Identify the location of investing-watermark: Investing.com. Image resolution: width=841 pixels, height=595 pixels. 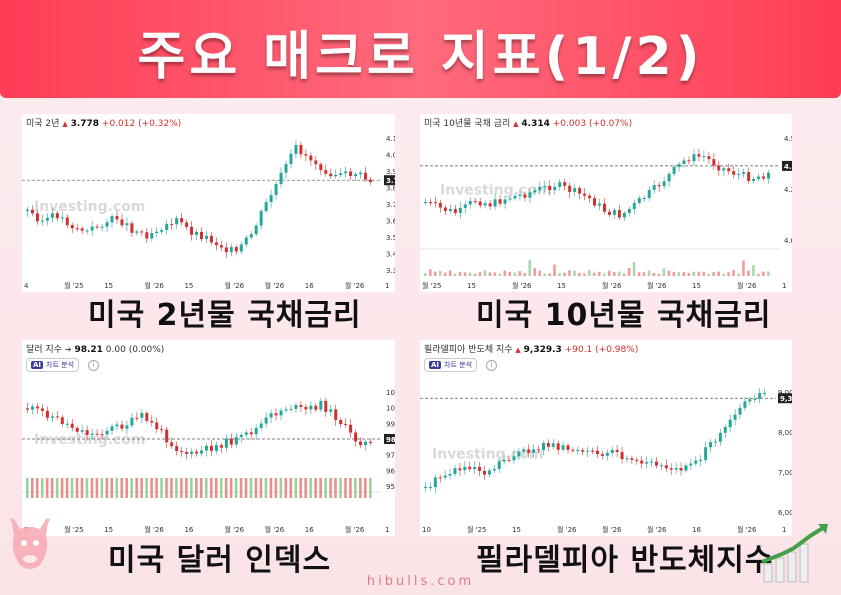
(495, 191).